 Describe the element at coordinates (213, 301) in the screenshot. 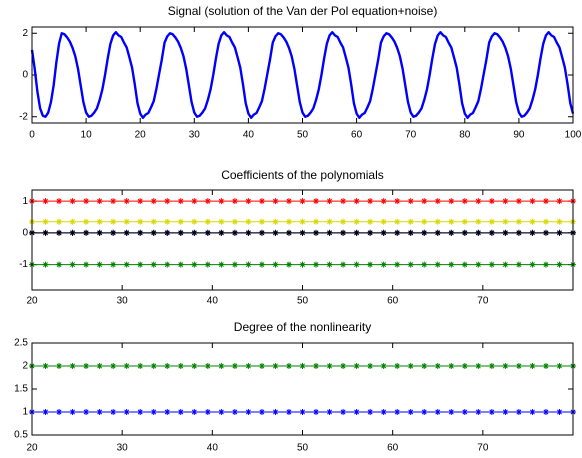

I see `x-tick-label: 40` at that location.